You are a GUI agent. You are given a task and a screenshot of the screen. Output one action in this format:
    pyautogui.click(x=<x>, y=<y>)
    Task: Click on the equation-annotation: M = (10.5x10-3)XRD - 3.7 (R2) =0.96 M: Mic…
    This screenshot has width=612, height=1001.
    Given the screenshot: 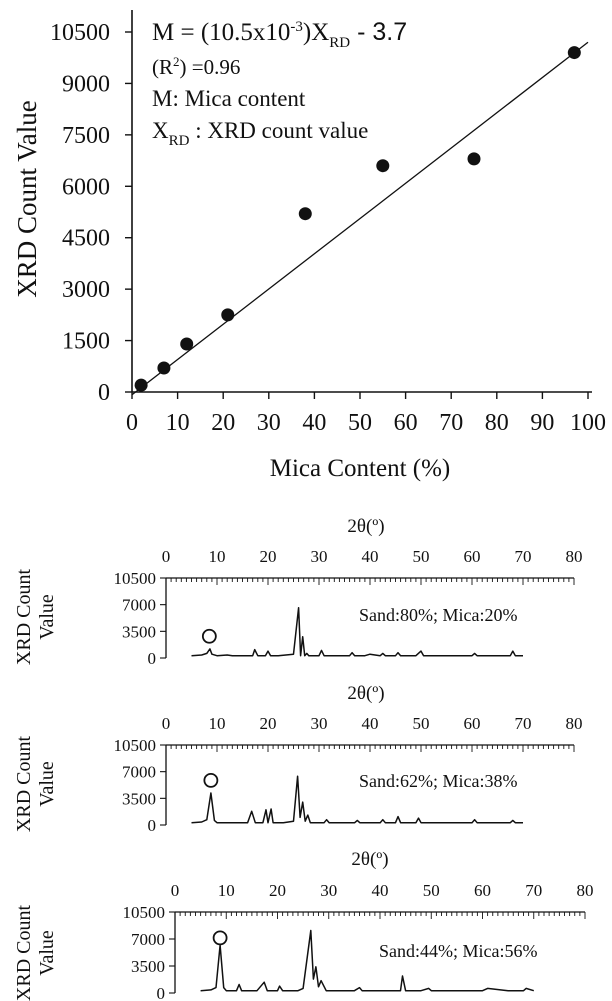 What is the action you would take?
    pyautogui.click(x=279, y=83)
    